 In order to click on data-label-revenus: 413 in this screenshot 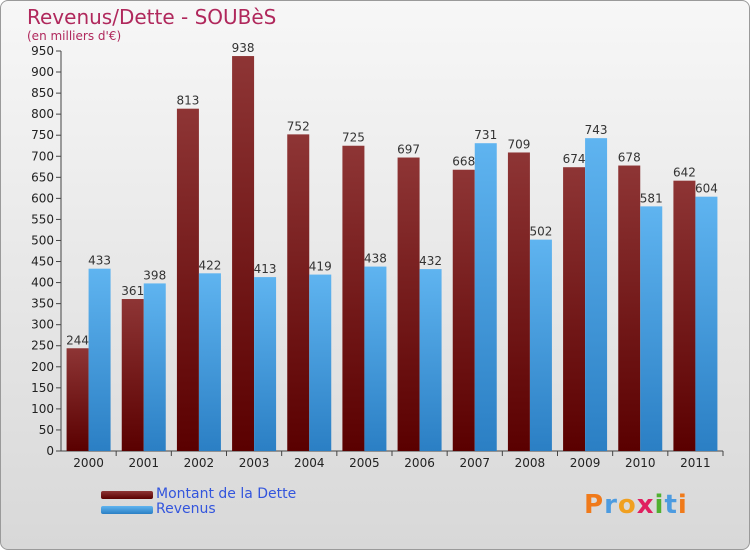, I will do `click(265, 269)`.